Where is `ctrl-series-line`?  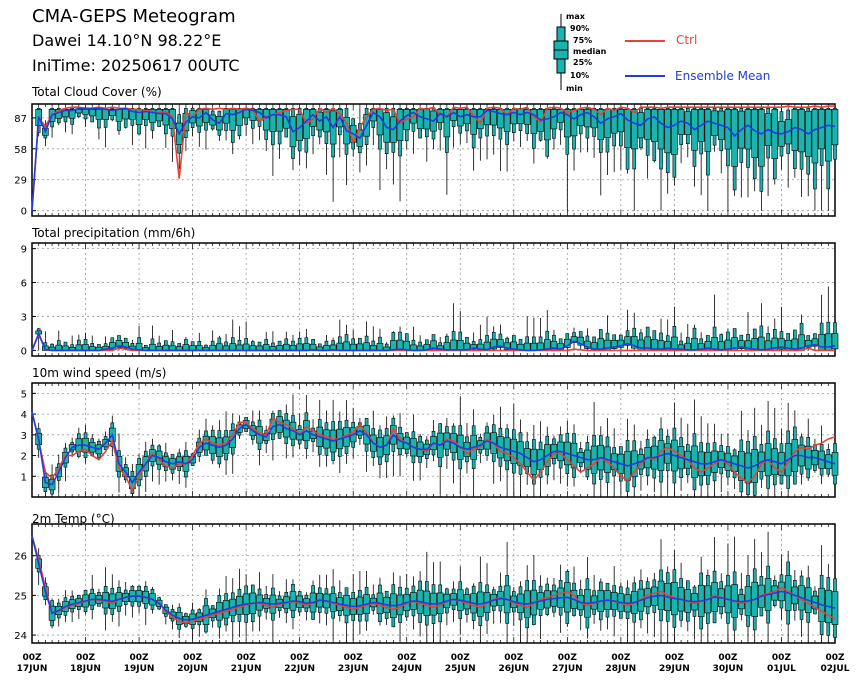
ctrl-series-line is located at coordinates (433, 158).